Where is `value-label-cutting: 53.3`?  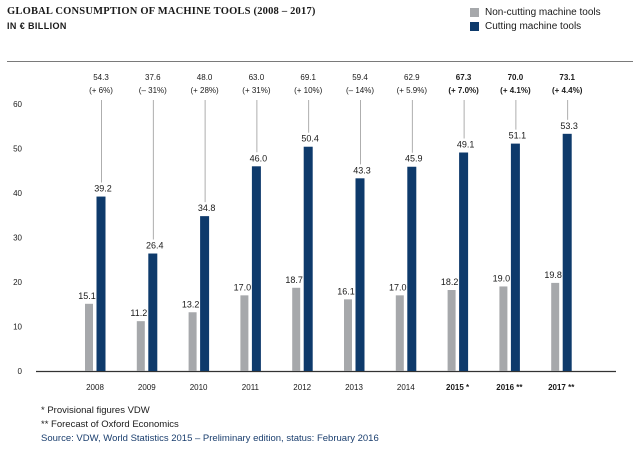
value-label-cutting: 53.3 is located at coordinates (569, 126).